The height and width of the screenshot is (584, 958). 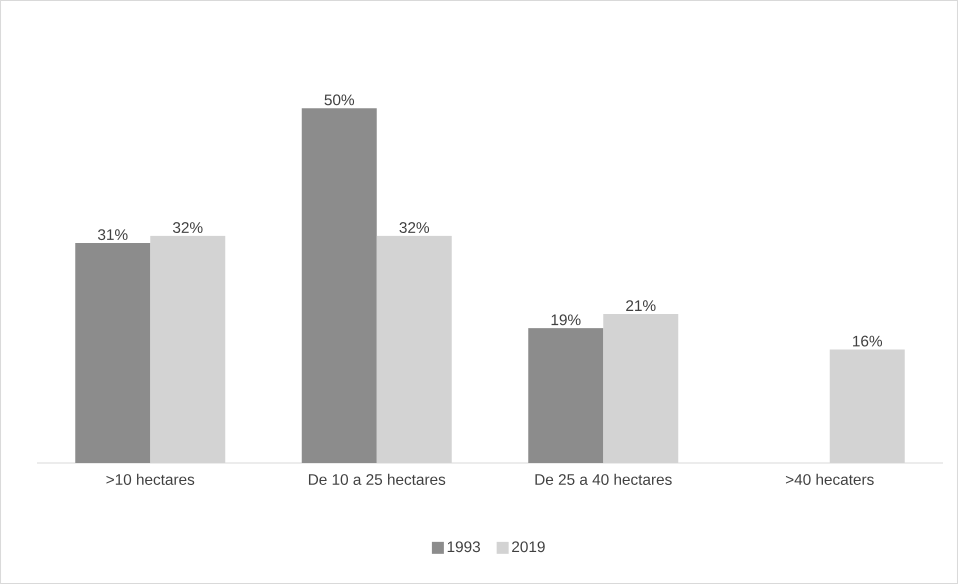 I want to click on x-tick-label: >40 hecaters, so click(x=830, y=479).